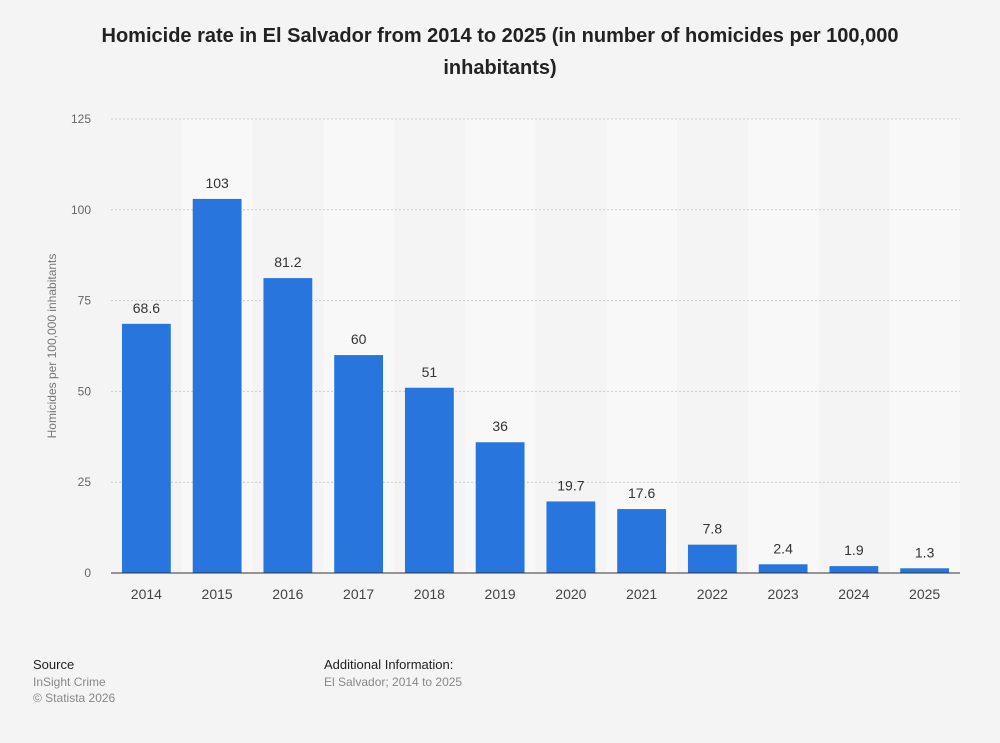 Image resolution: width=1000 pixels, height=743 pixels. What do you see at coordinates (287, 594) in the screenshot?
I see `x-tick-label: 2016` at bounding box center [287, 594].